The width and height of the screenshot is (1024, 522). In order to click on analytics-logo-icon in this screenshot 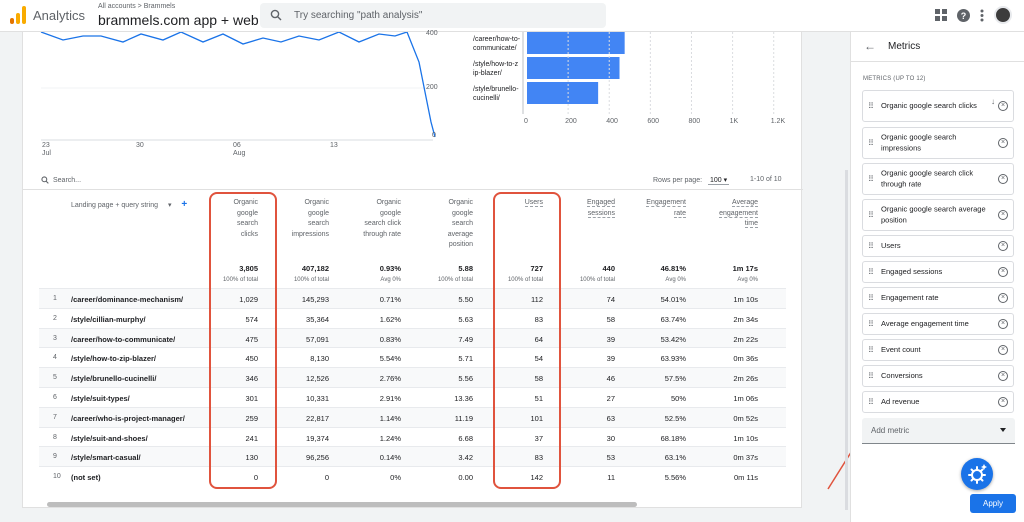, I will do `click(18, 15)`.